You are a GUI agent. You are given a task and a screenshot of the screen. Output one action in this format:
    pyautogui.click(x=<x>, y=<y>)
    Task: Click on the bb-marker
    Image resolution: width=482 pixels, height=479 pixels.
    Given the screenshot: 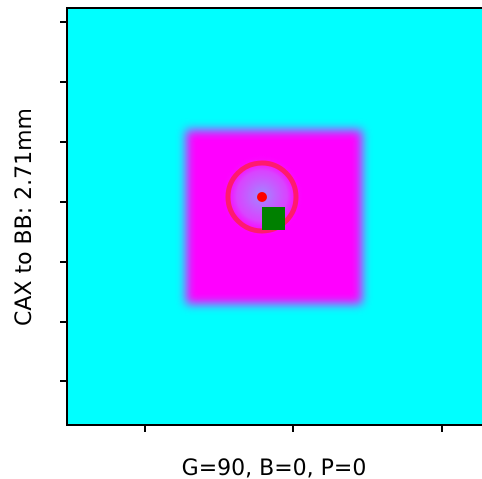 What is the action you would take?
    pyautogui.click(x=262, y=197)
    